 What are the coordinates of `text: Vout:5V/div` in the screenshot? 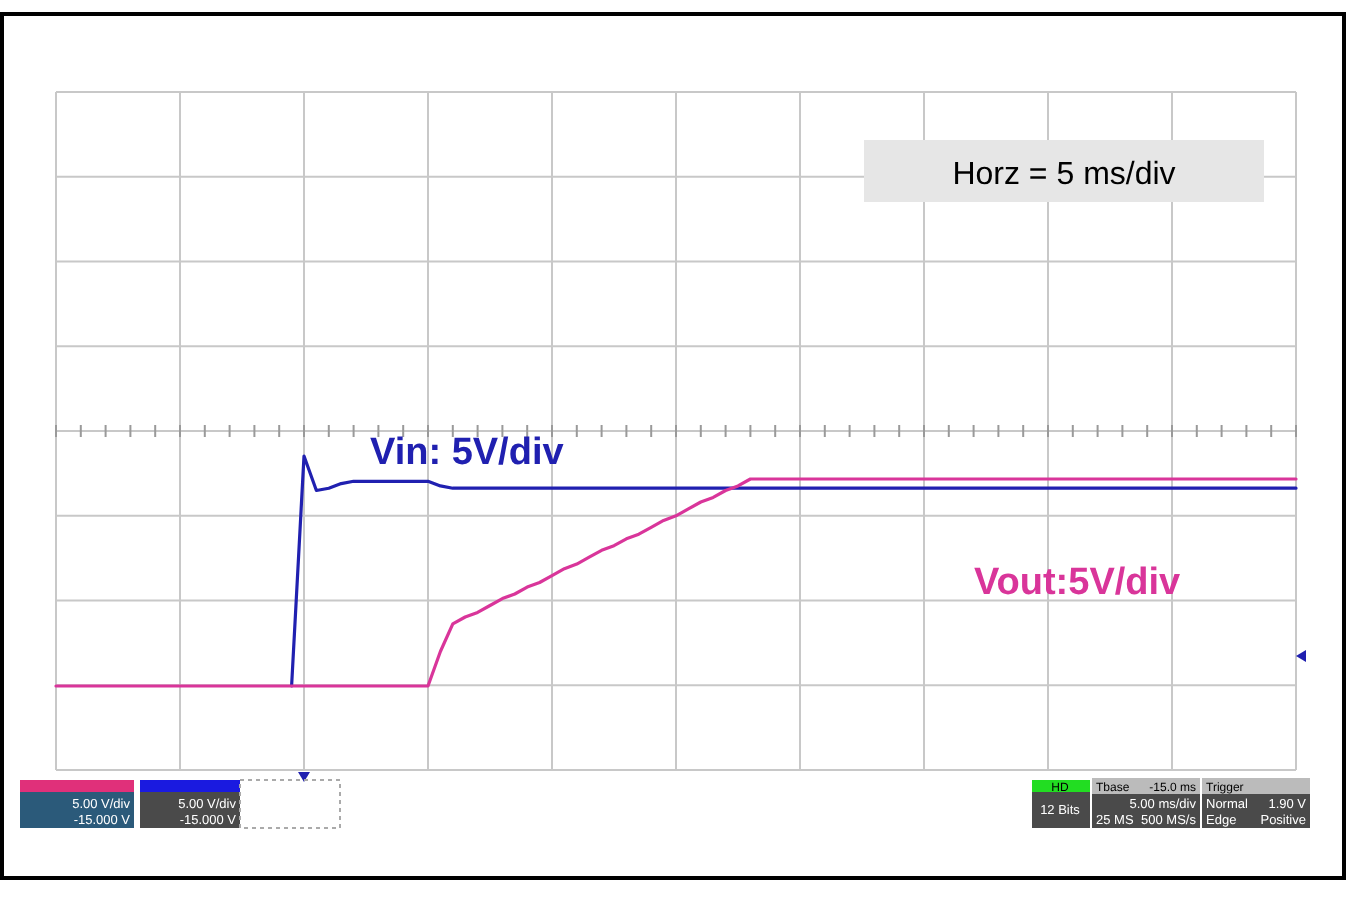 It's located at (1078, 583).